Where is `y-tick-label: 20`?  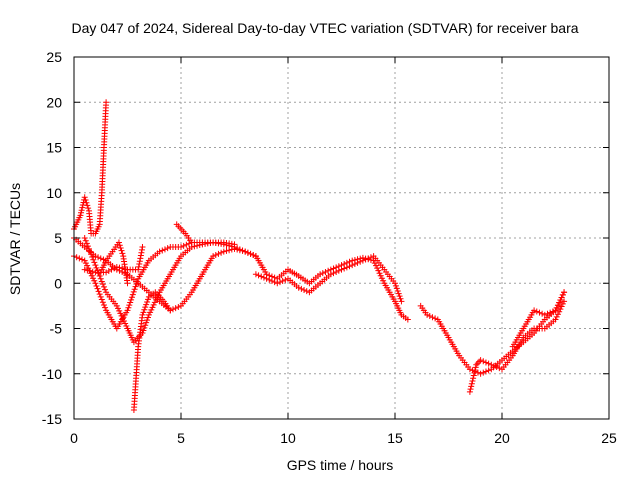 y-tick-label: 20 is located at coordinates (54, 102).